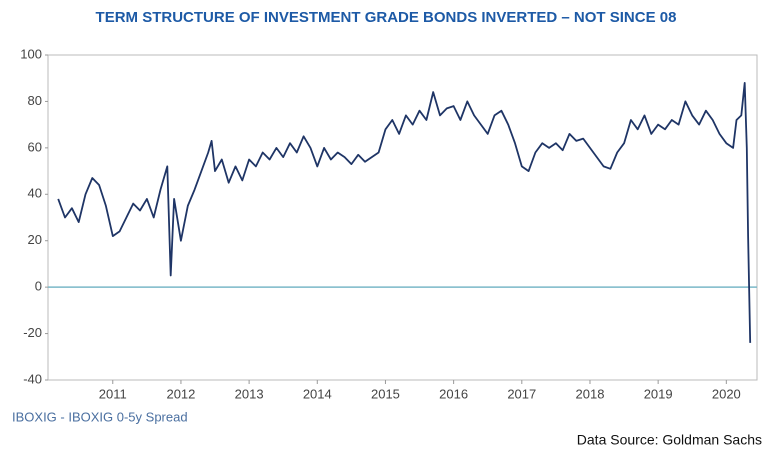 The height and width of the screenshot is (454, 773). What do you see at coordinates (32, 378) in the screenshot?
I see `y-tick-label: -40` at bounding box center [32, 378].